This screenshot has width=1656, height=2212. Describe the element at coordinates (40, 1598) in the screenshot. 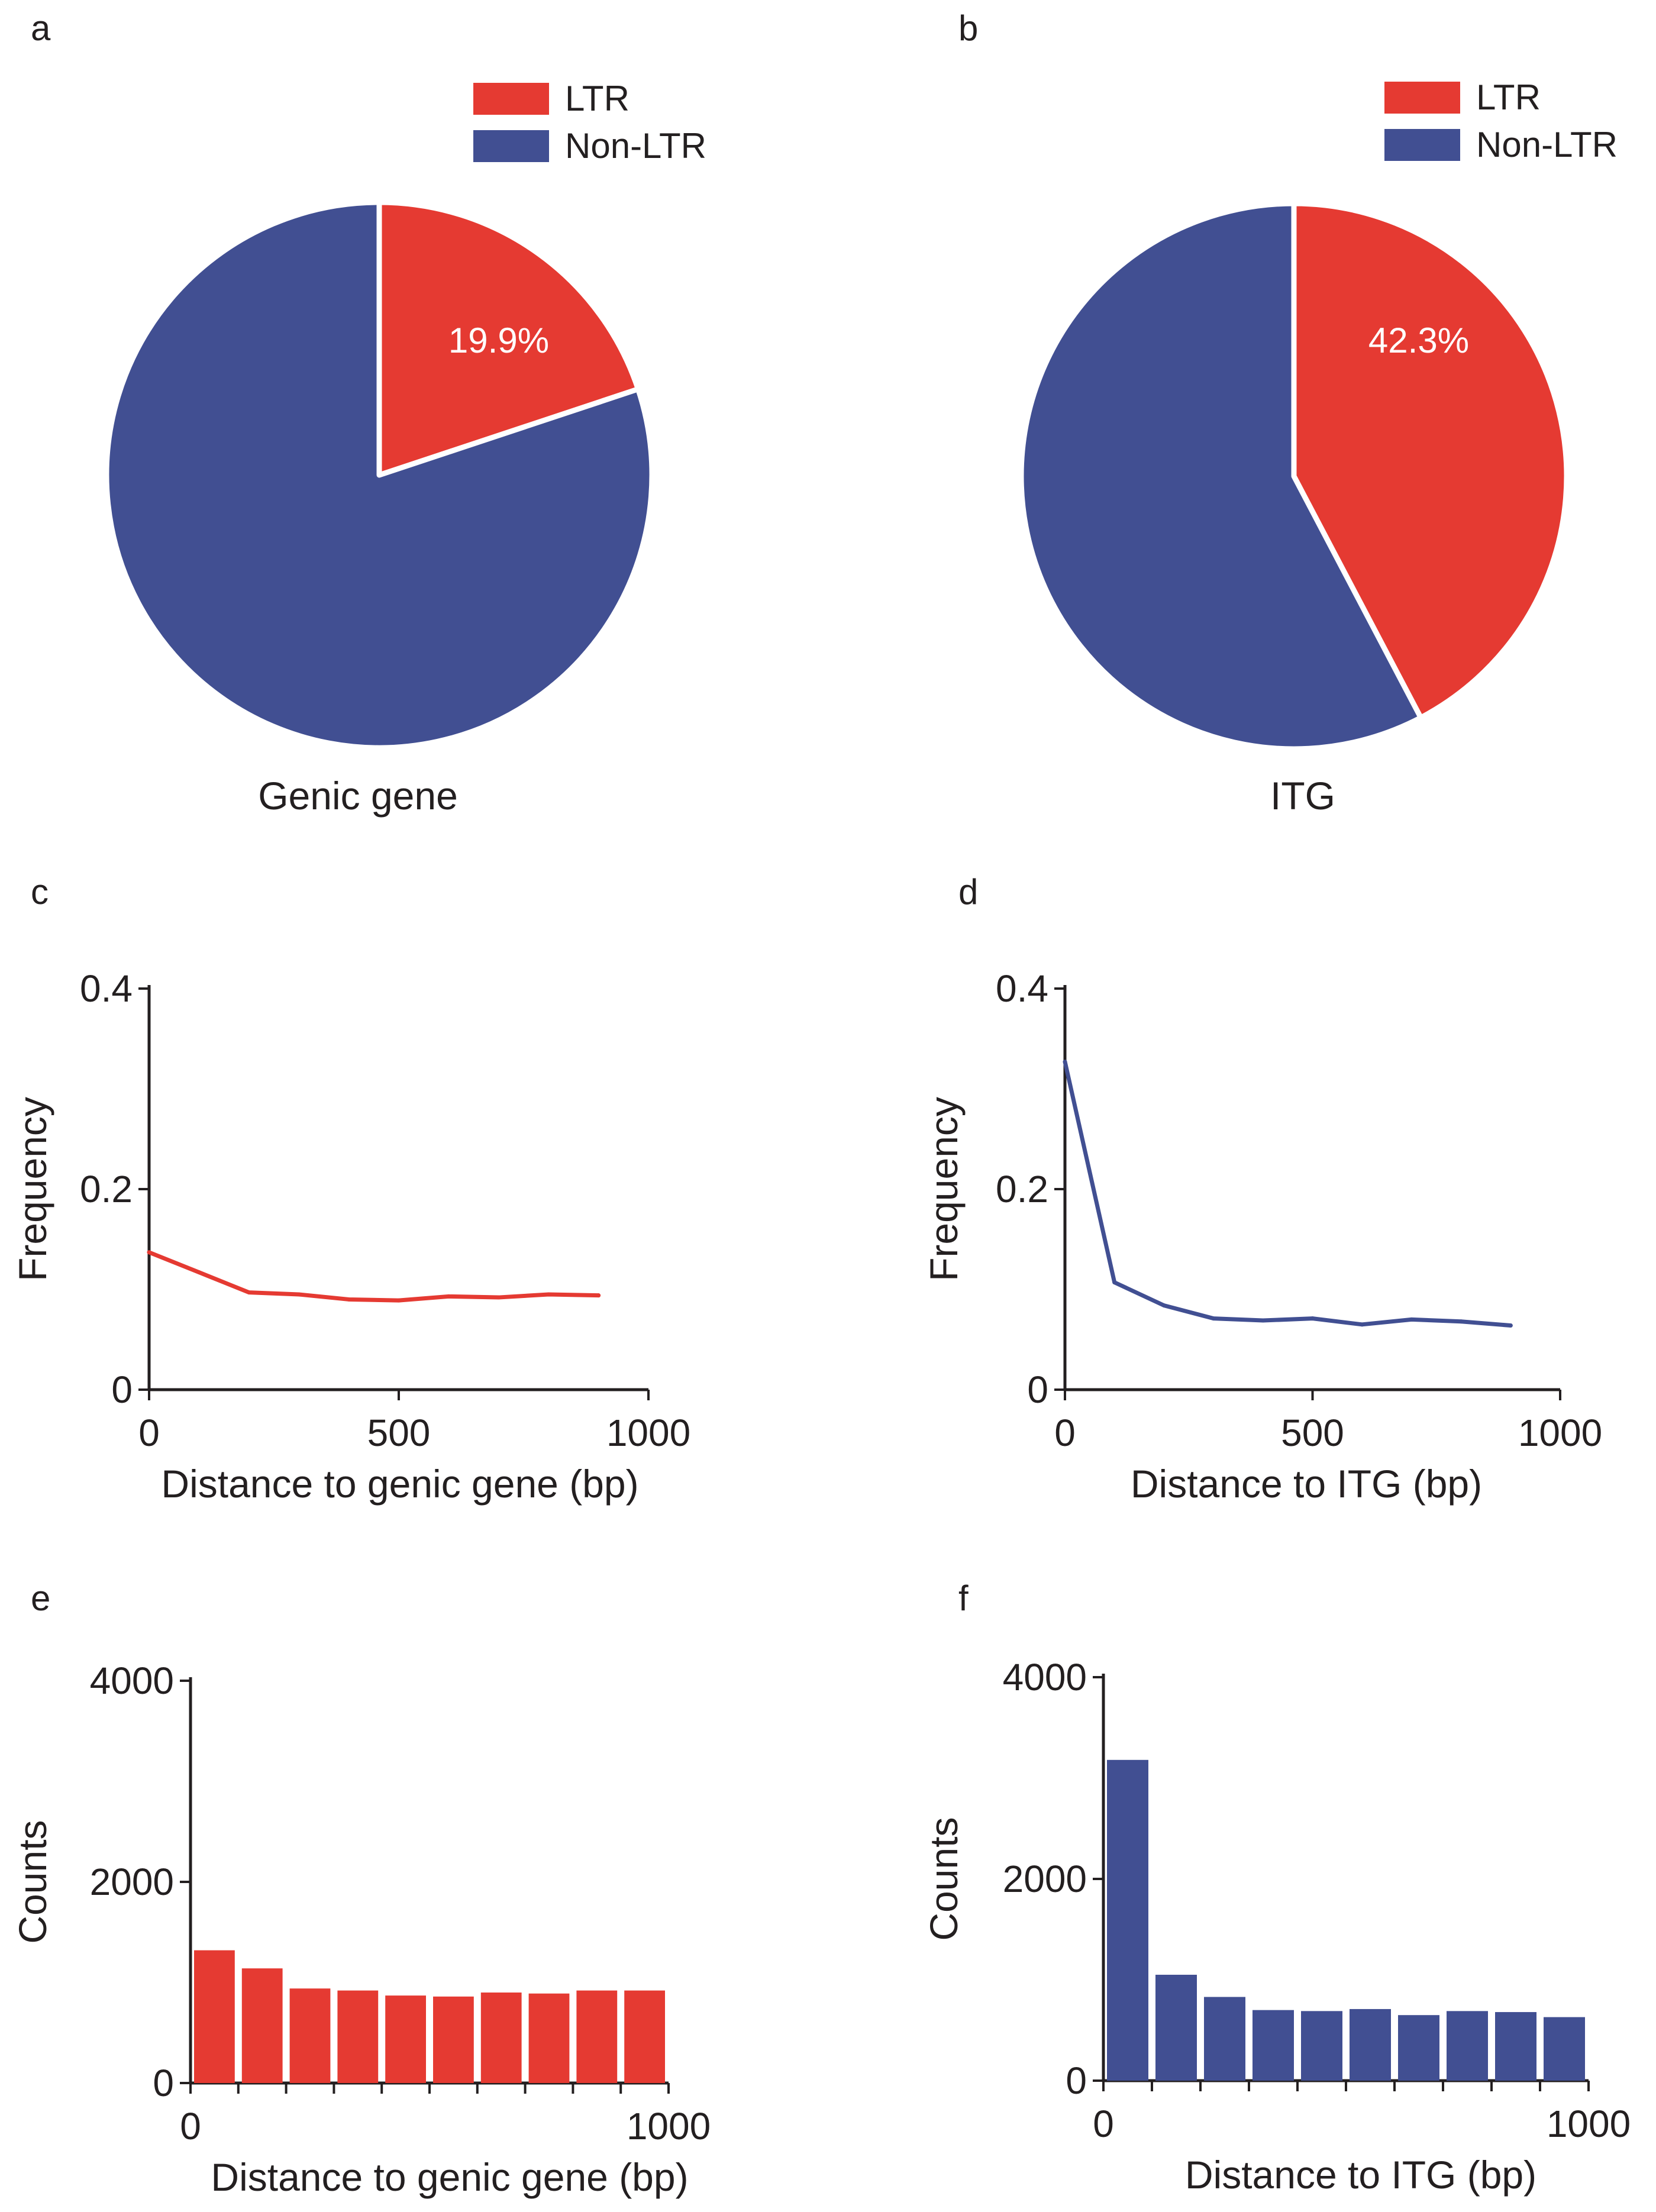

I see `panel-letter-e: e` at that location.